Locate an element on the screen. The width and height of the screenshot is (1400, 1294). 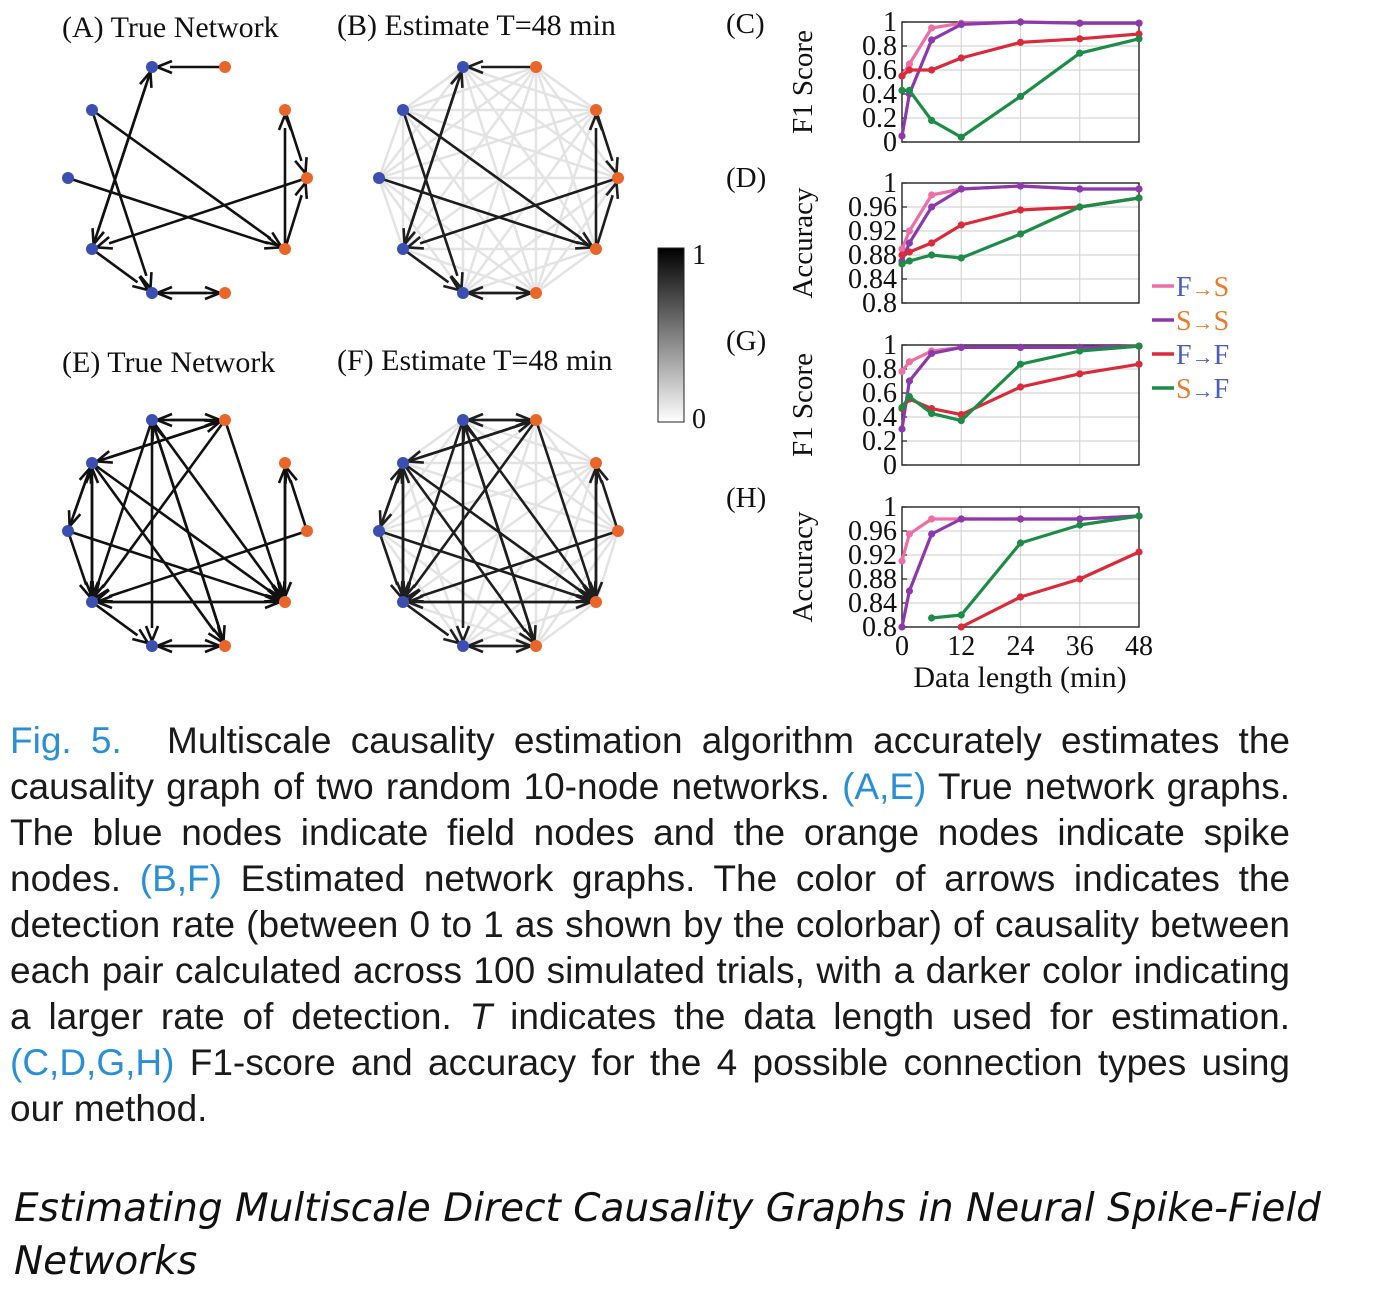
y-axis-label: F1 Score is located at coordinates (803, 405).